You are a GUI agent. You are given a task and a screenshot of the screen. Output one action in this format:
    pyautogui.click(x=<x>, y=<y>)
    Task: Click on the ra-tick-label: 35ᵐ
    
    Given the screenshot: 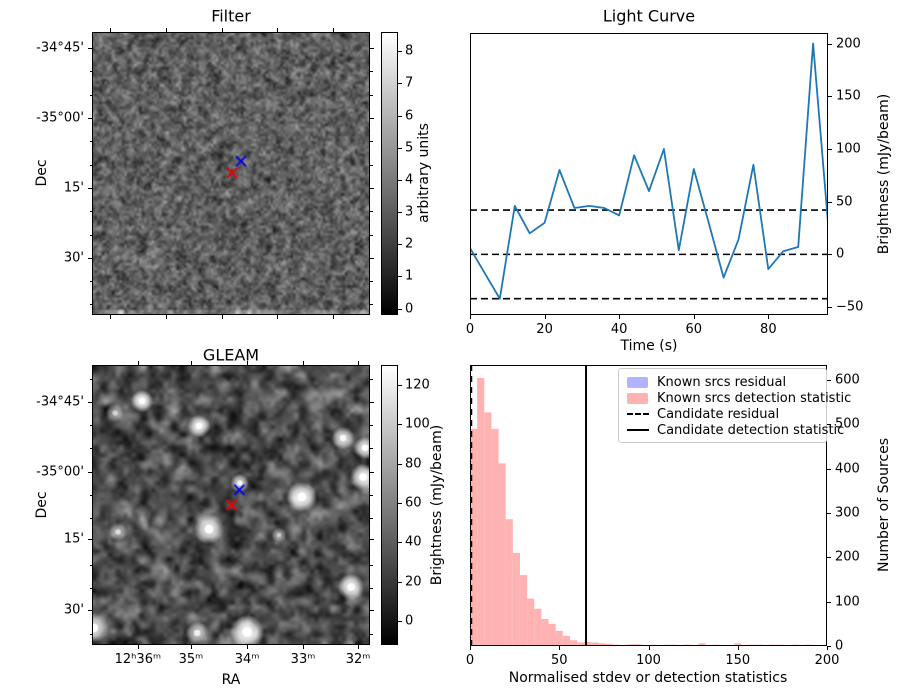 What is the action you would take?
    pyautogui.click(x=191, y=659)
    